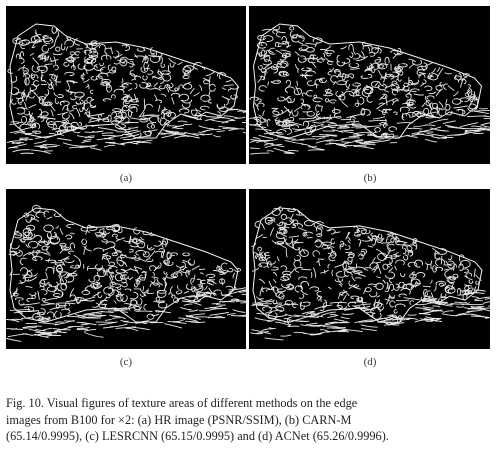 This screenshot has width=496, height=451. Describe the element at coordinates (126, 178) in the screenshot. I see `panel-label-a: (a)` at that location.